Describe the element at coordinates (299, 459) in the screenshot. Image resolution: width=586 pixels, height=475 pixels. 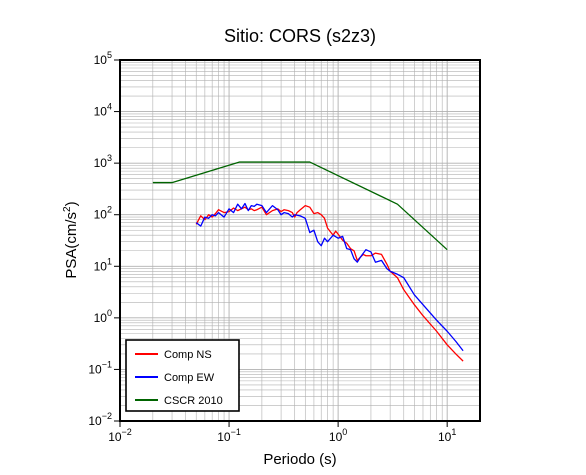
I see `x-axis-label: Periodo (s)` at that location.